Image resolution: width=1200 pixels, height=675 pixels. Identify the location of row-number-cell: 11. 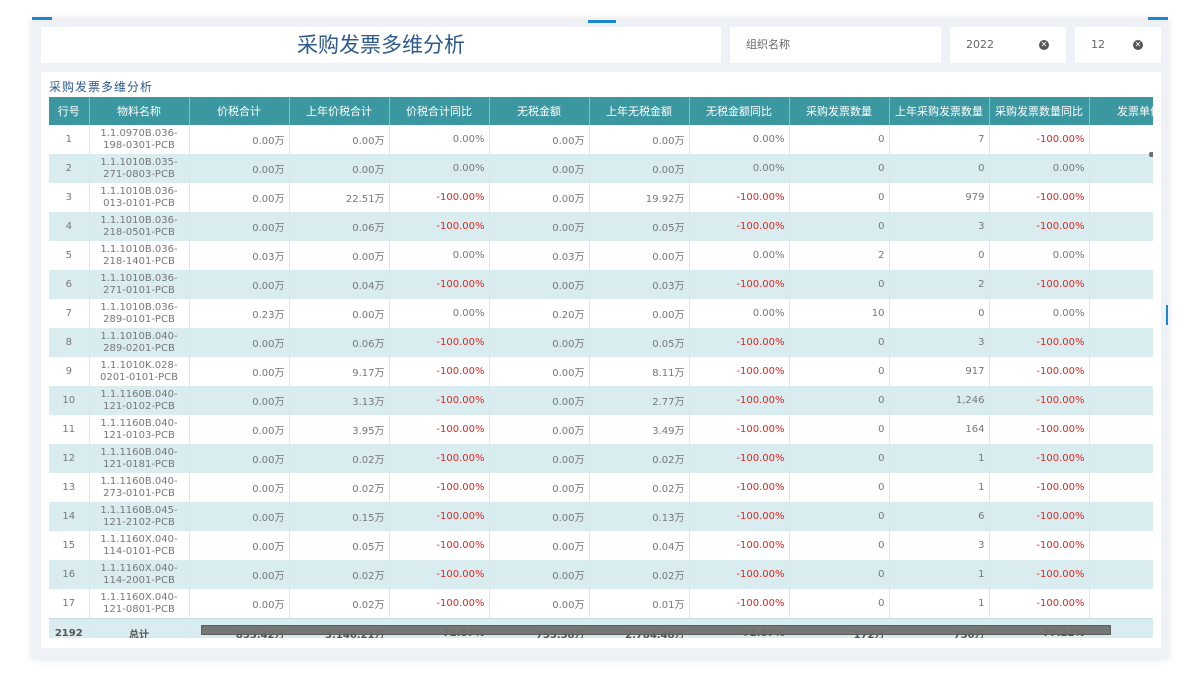
(69, 429).